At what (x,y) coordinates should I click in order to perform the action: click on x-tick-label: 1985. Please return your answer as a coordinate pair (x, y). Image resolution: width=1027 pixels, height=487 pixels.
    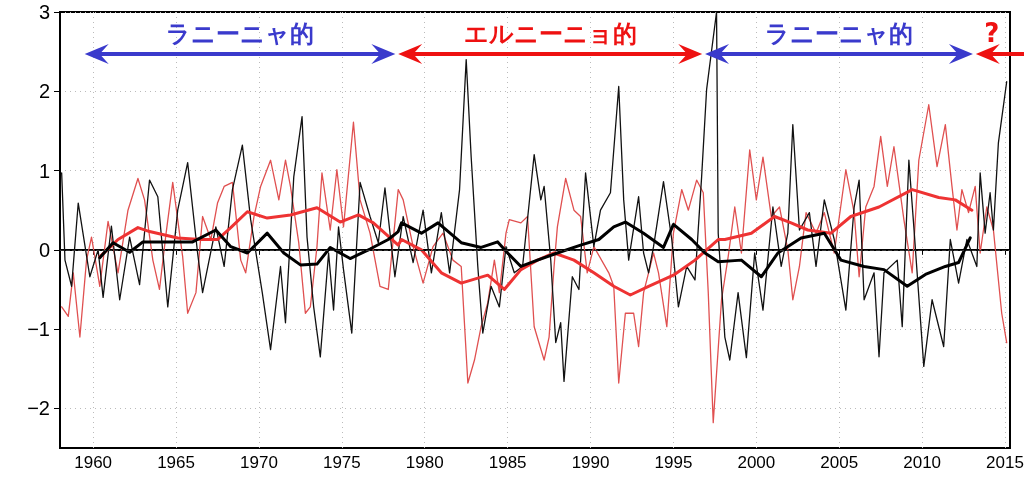
    Looking at the image, I should click on (507, 462).